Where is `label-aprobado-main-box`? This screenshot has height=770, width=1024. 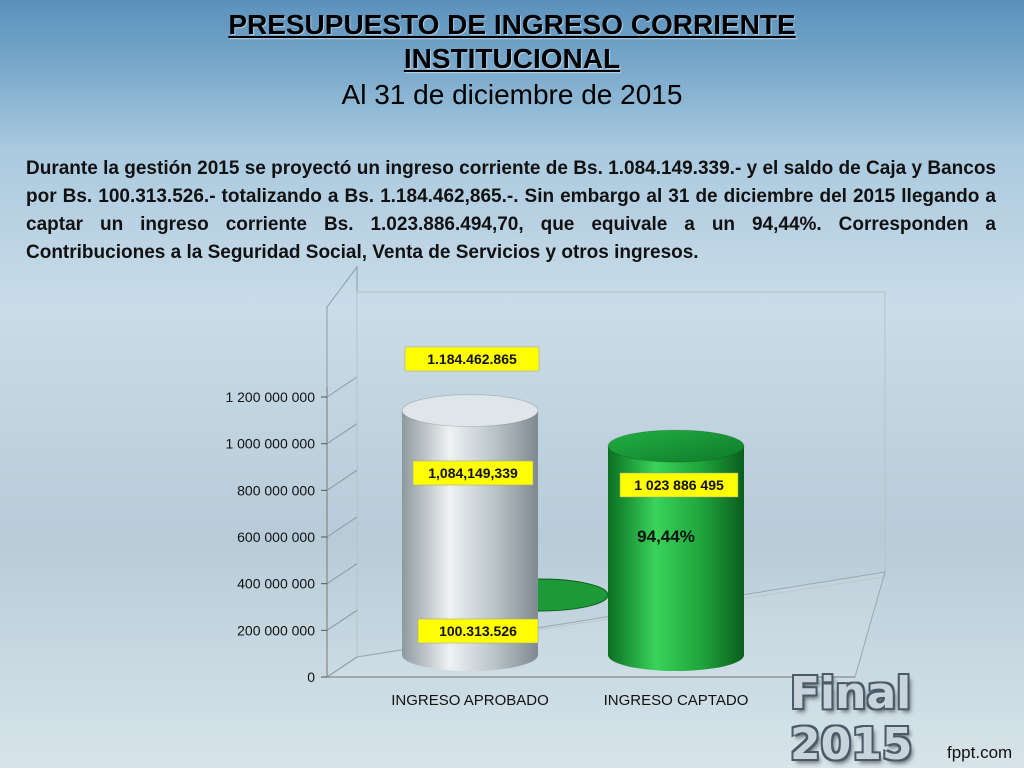 label-aprobado-main-box is located at coordinates (473, 473).